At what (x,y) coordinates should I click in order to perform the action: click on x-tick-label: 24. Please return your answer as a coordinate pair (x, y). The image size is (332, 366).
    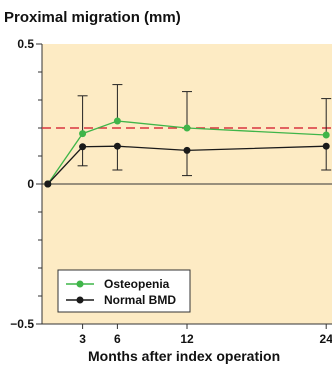
    Looking at the image, I should click on (326, 339).